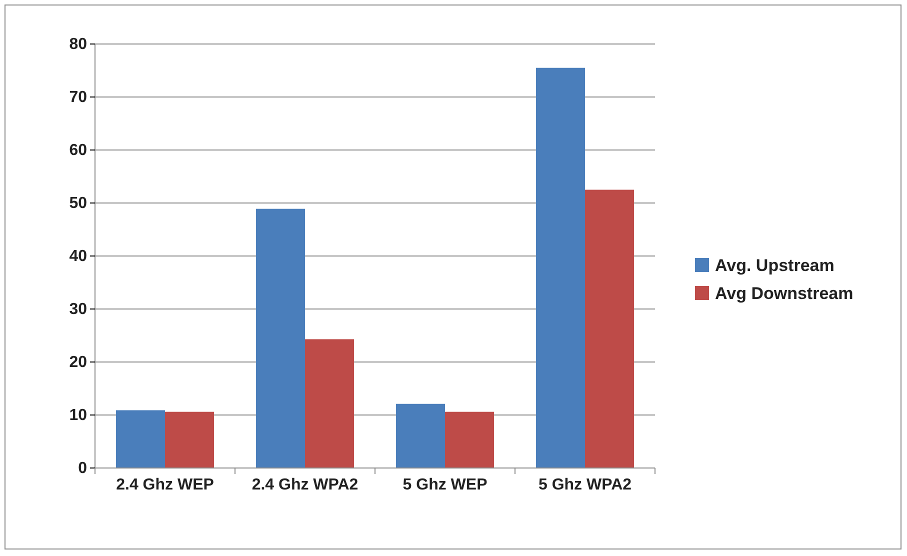  I want to click on y-tick-label: 60, so click(78, 151).